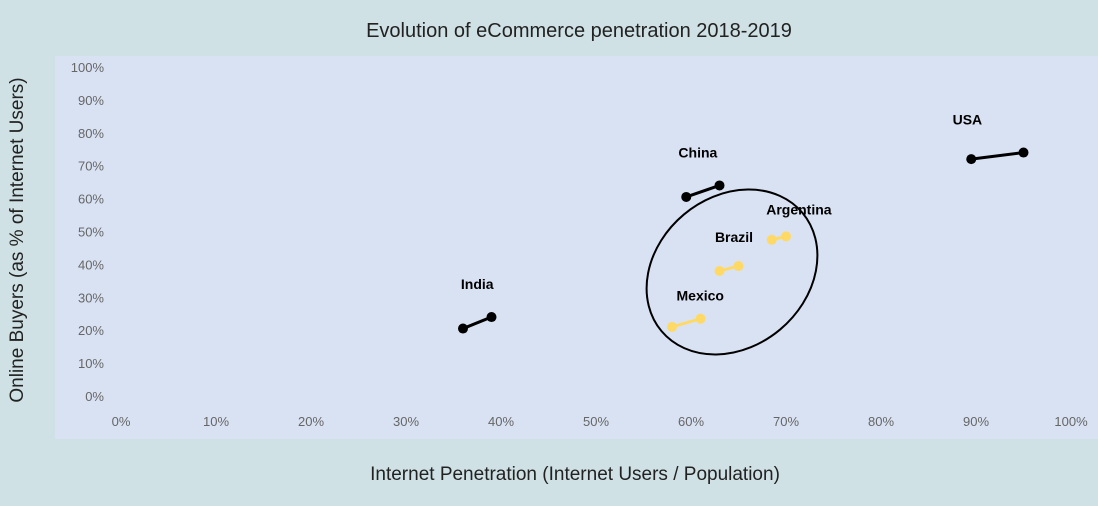 The height and width of the screenshot is (506, 1098). I want to click on series-line-china, so click(702, 191).